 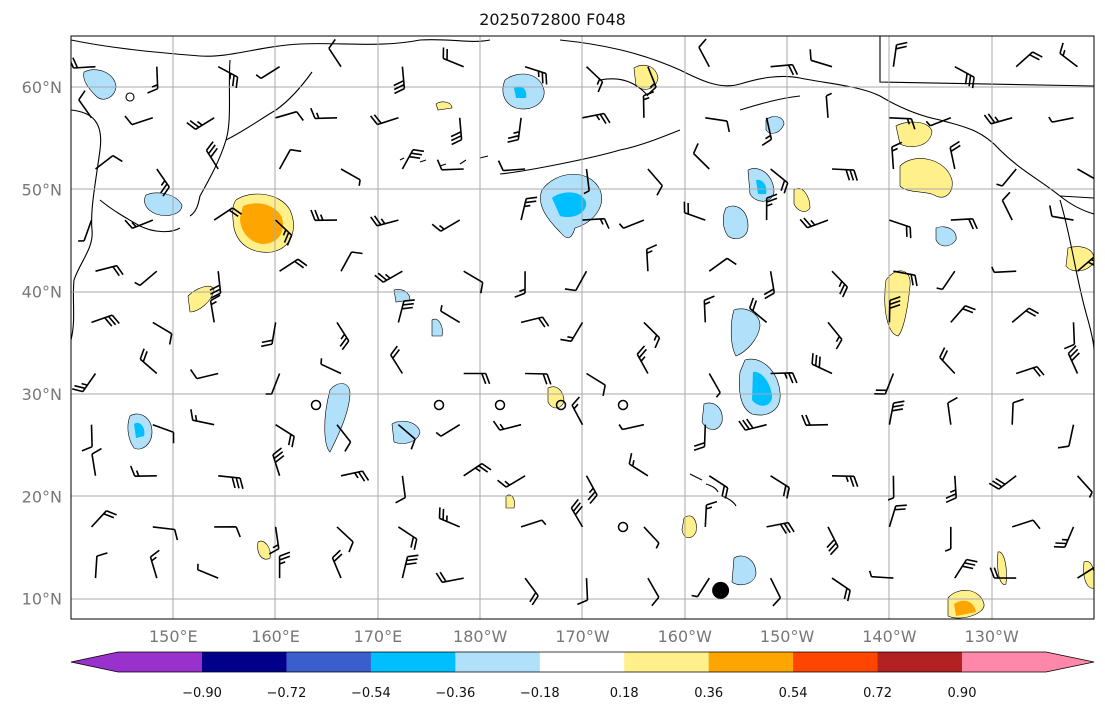 What do you see at coordinates (735, 222) in the screenshot?
I see `negative-anomaly-region` at bounding box center [735, 222].